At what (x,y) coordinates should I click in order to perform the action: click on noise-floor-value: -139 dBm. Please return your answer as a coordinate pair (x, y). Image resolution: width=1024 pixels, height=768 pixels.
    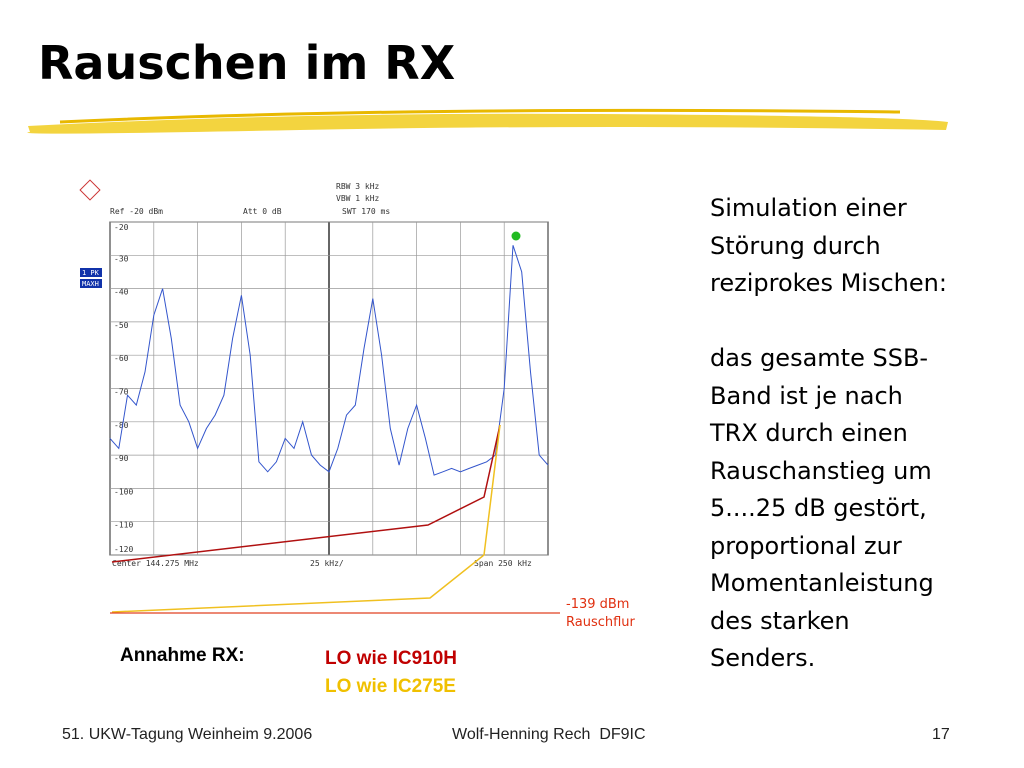
    Looking at the image, I should click on (598, 604).